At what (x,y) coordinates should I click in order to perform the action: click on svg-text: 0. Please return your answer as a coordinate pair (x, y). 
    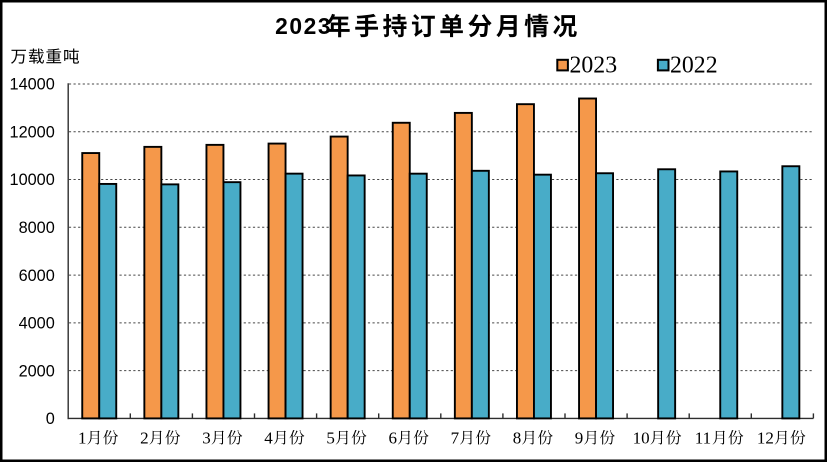
    Looking at the image, I should click on (50, 419).